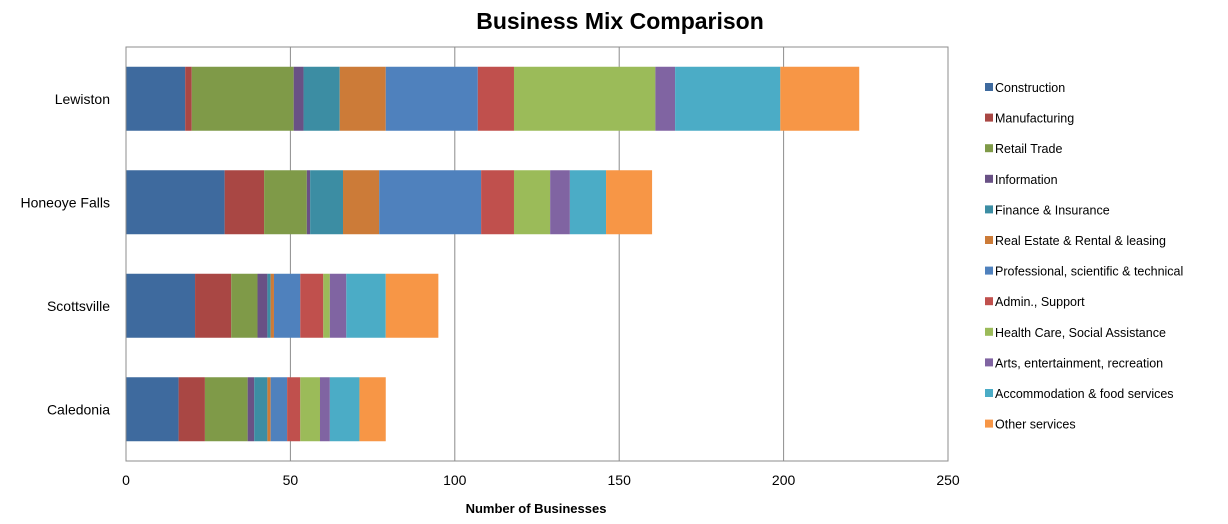  What do you see at coordinates (66, 202) in the screenshot?
I see `category-label: Honeoye Falls` at bounding box center [66, 202].